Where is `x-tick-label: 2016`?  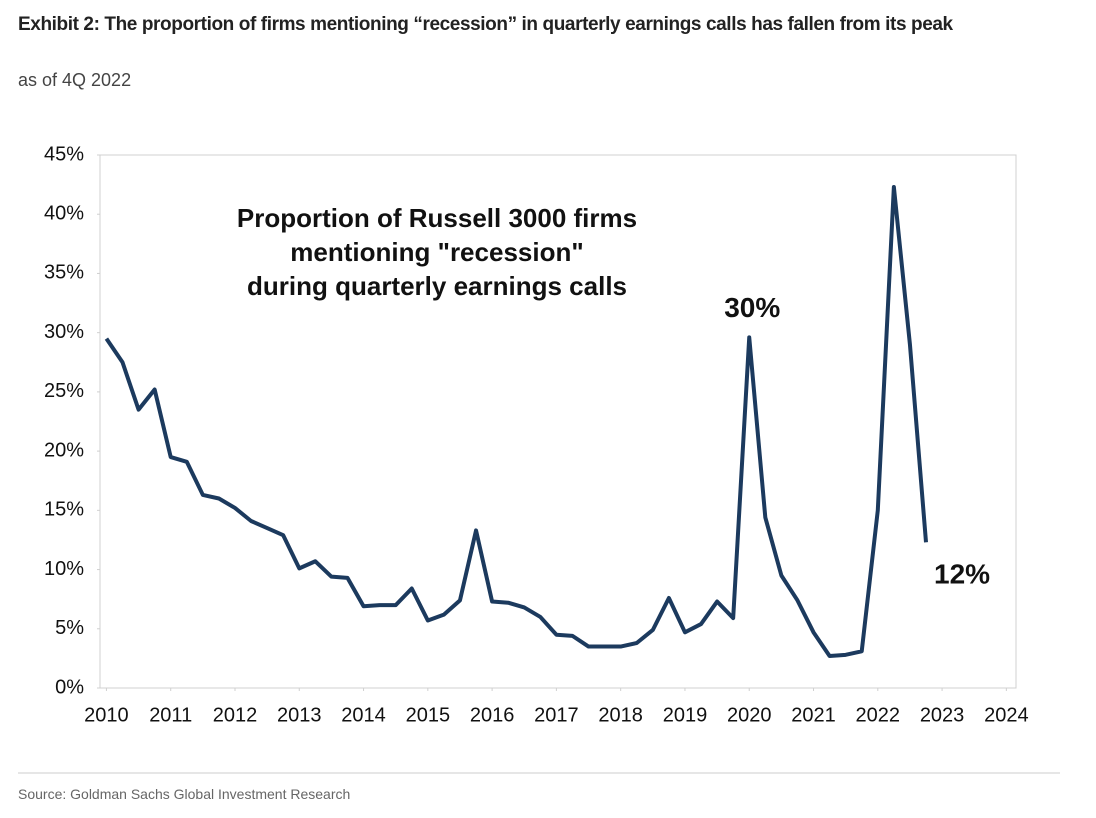 x-tick-label: 2016 is located at coordinates (492, 715).